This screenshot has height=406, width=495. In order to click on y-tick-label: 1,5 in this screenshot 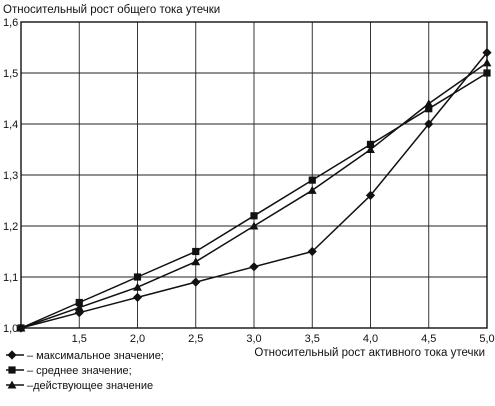, I will do `click(10, 74)`.